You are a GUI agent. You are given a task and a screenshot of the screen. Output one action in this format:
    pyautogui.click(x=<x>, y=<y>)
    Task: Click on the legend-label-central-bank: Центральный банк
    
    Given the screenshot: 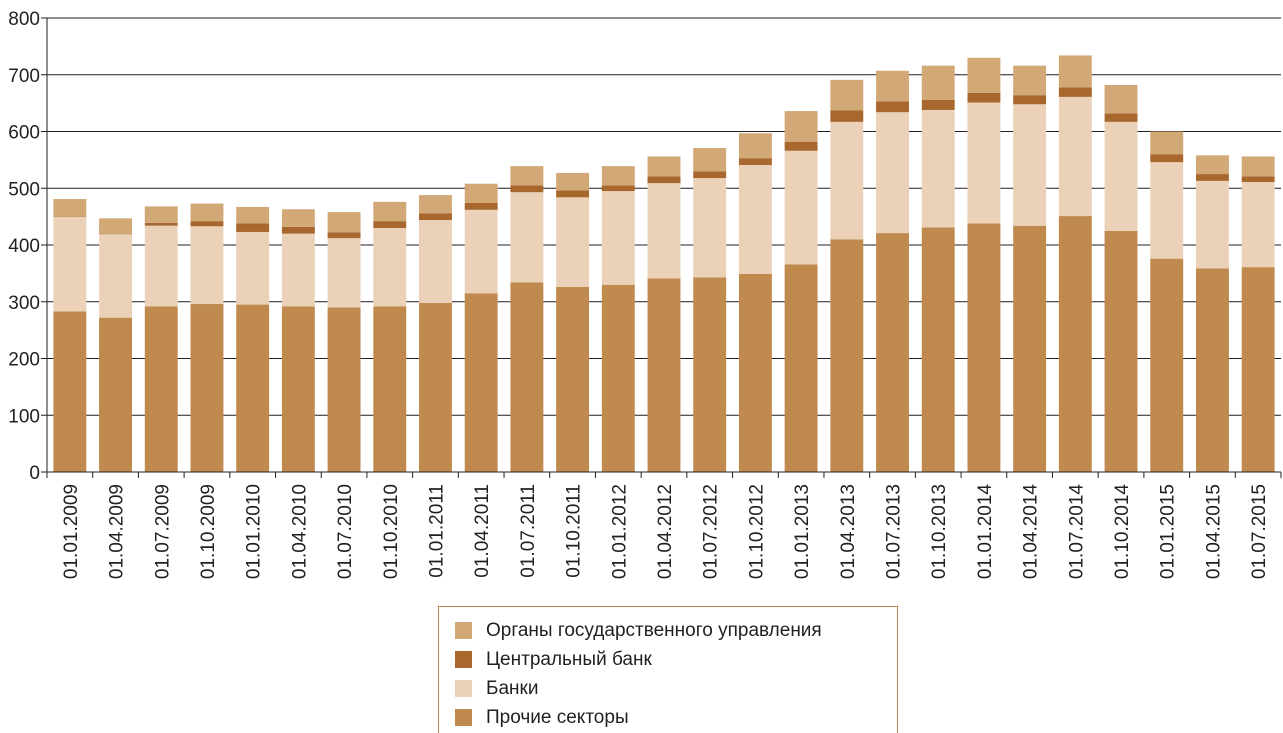 What is the action you would take?
    pyautogui.click(x=569, y=659)
    